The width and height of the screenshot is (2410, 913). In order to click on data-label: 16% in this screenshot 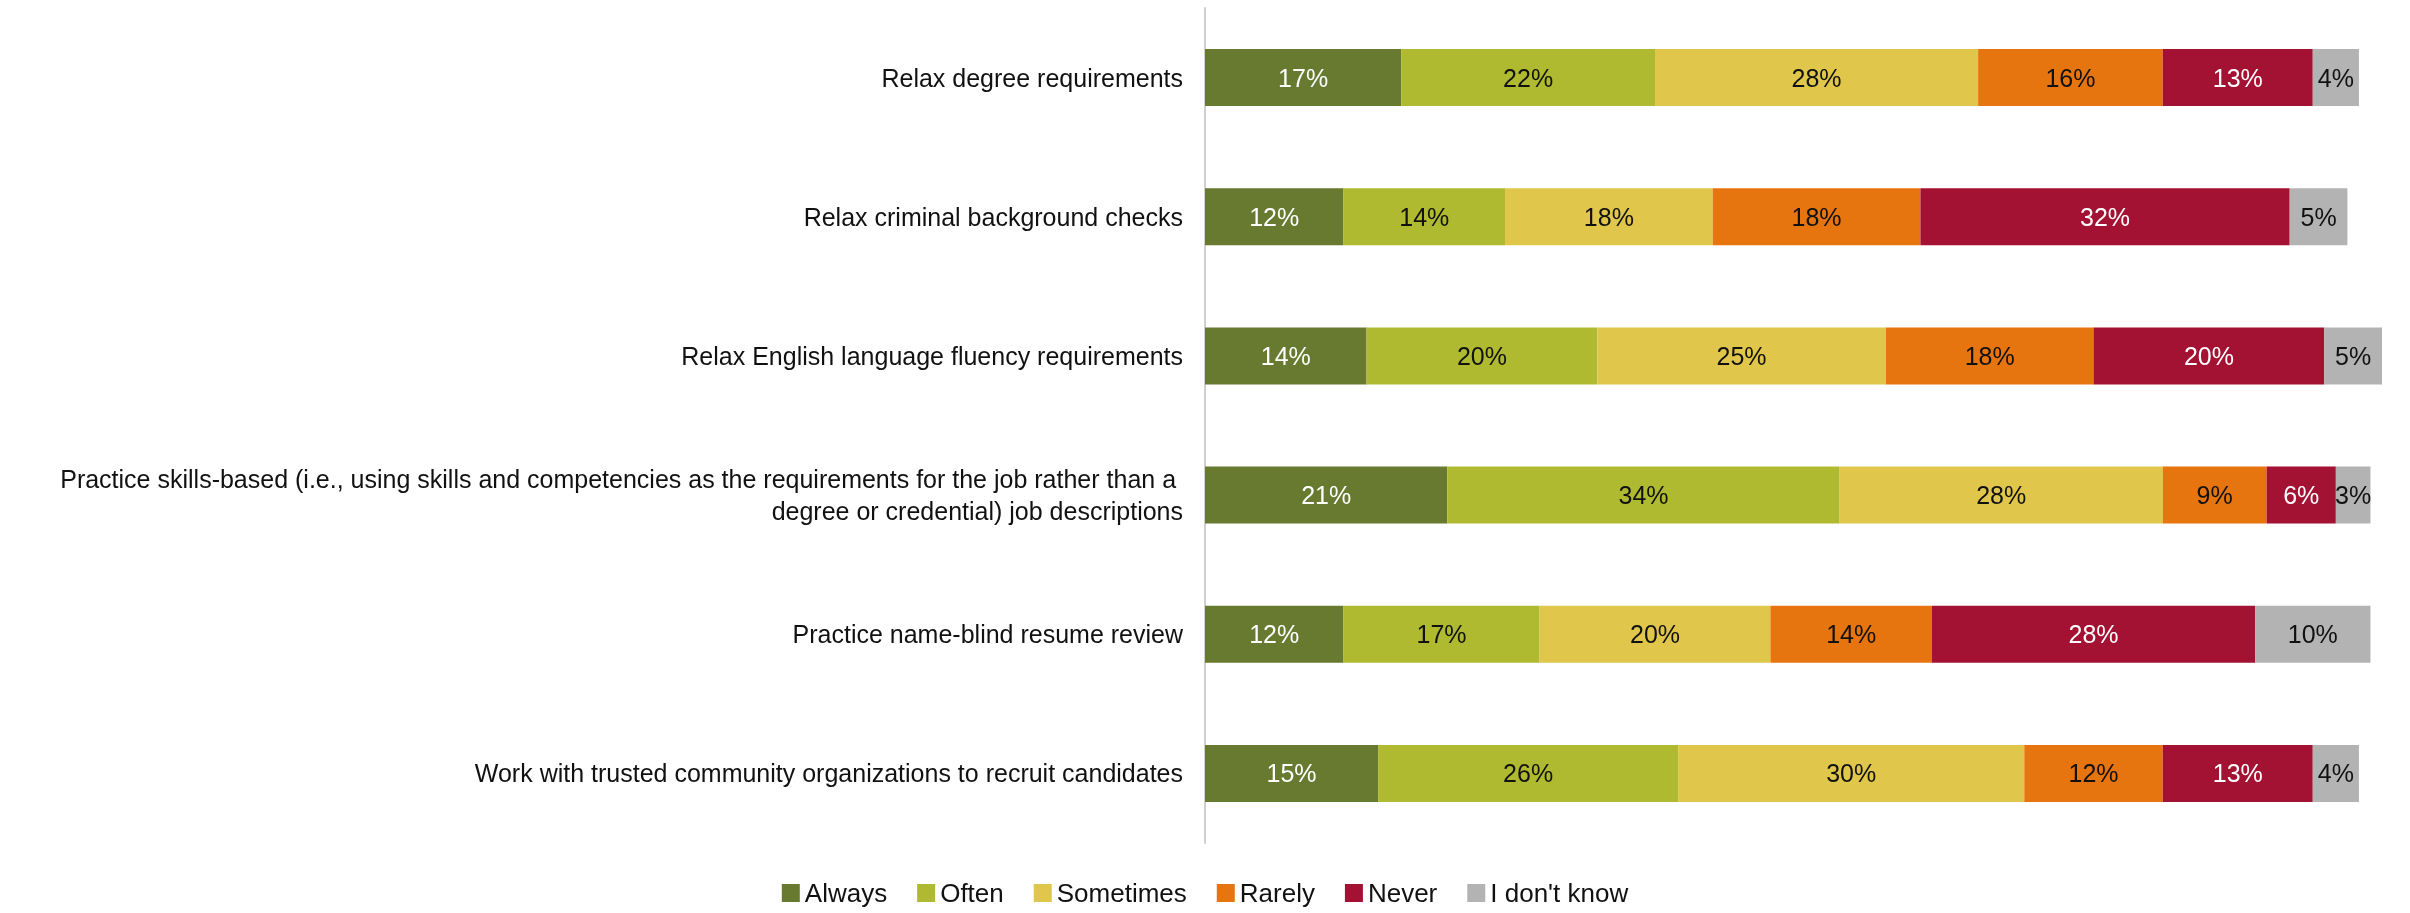, I will do `click(2070, 77)`.